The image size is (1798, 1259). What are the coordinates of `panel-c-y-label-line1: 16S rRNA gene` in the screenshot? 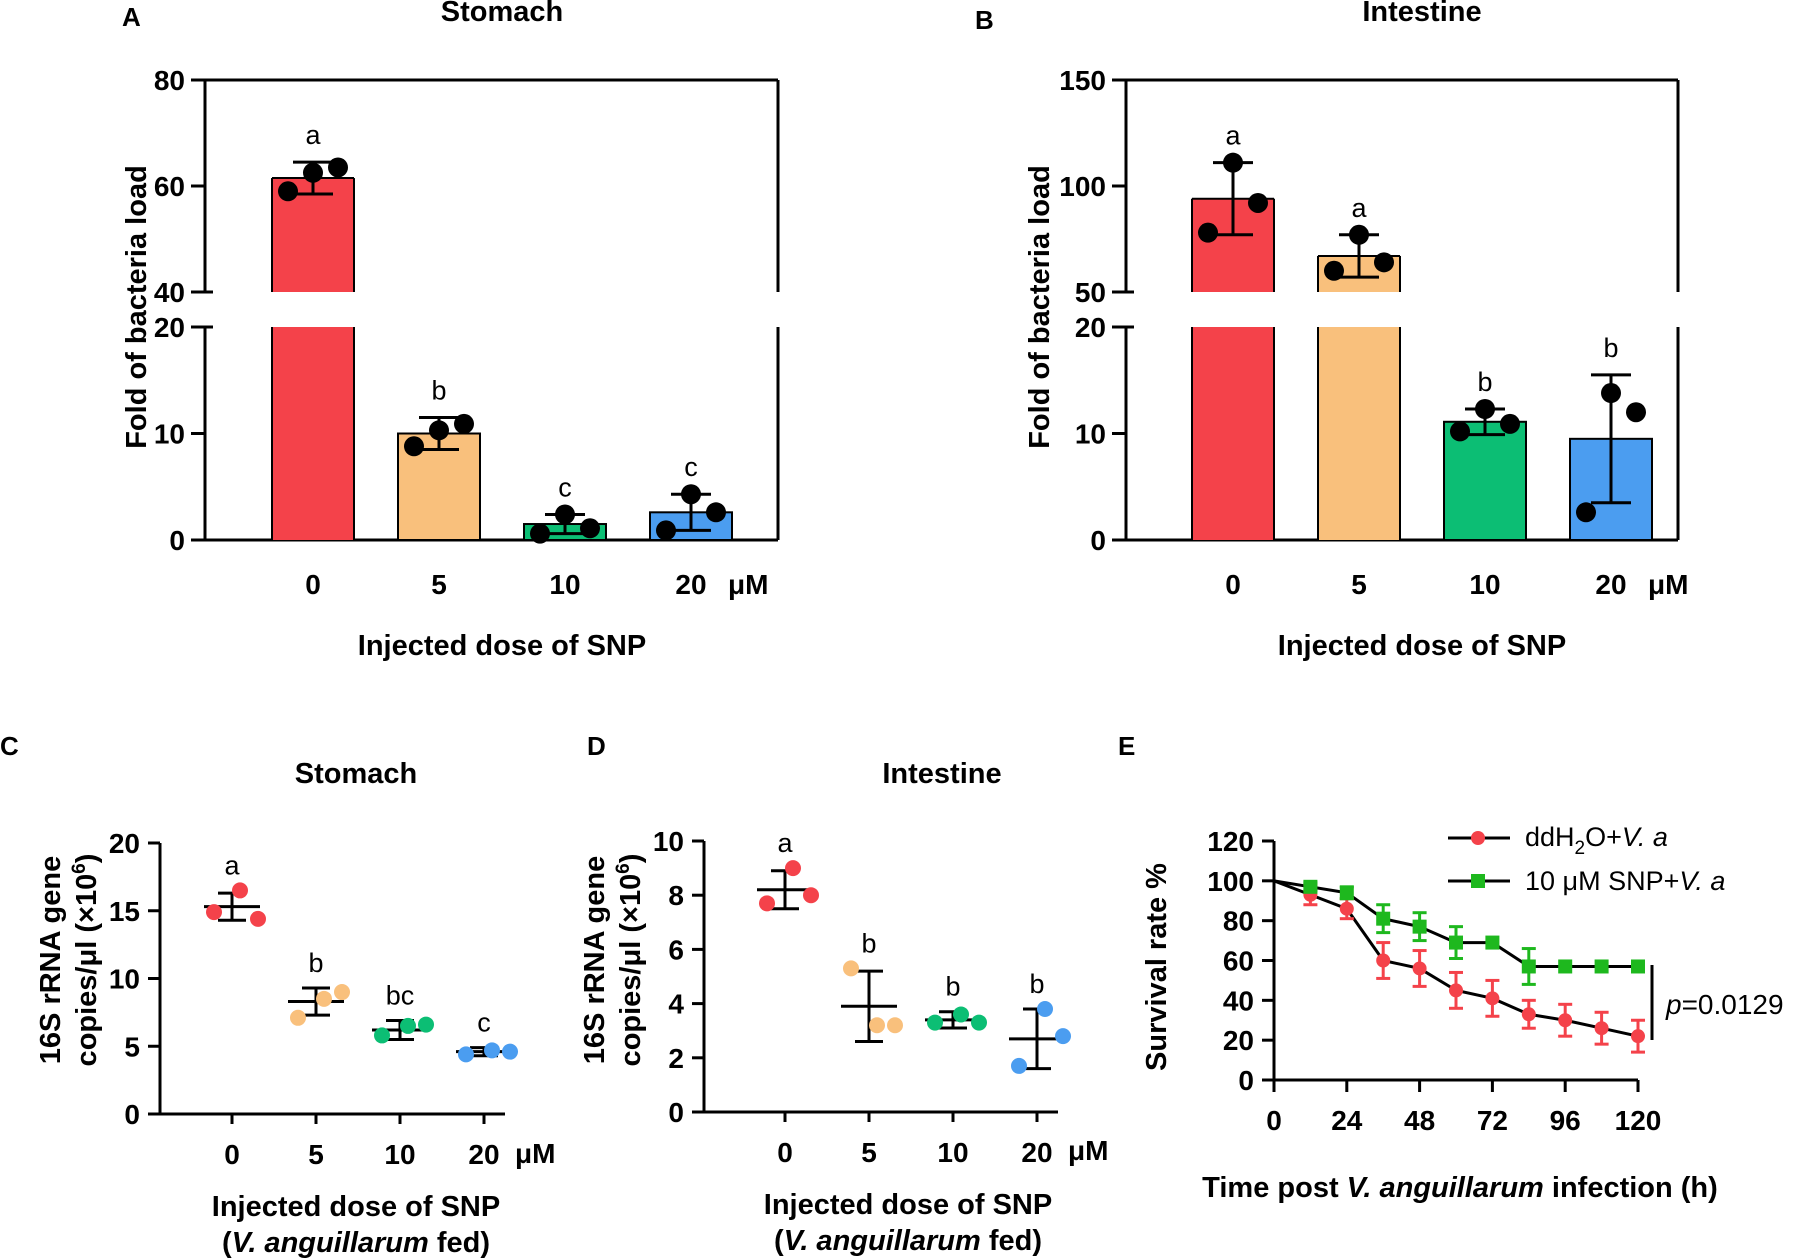 It's located at (51, 960).